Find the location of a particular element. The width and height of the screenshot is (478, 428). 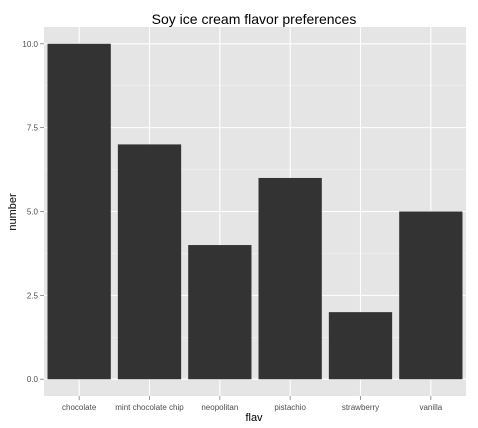

x-tick-label: pistachio is located at coordinates (290, 407).